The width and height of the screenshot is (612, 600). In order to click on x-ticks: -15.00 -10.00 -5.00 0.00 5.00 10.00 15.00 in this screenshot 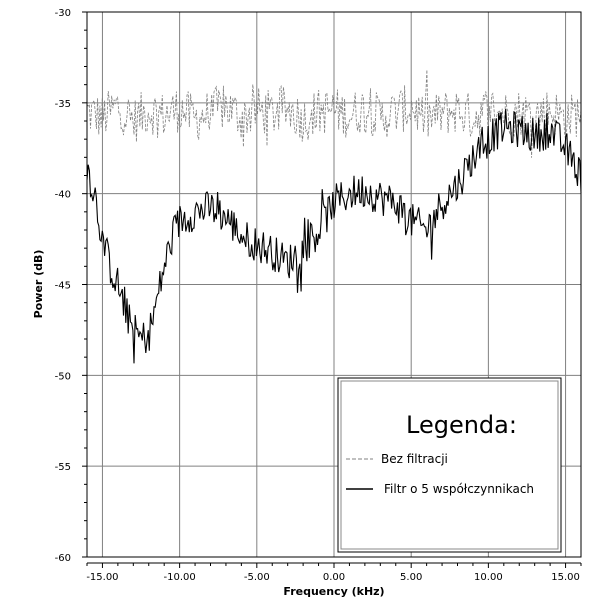, I will do `click(334, 573)`.